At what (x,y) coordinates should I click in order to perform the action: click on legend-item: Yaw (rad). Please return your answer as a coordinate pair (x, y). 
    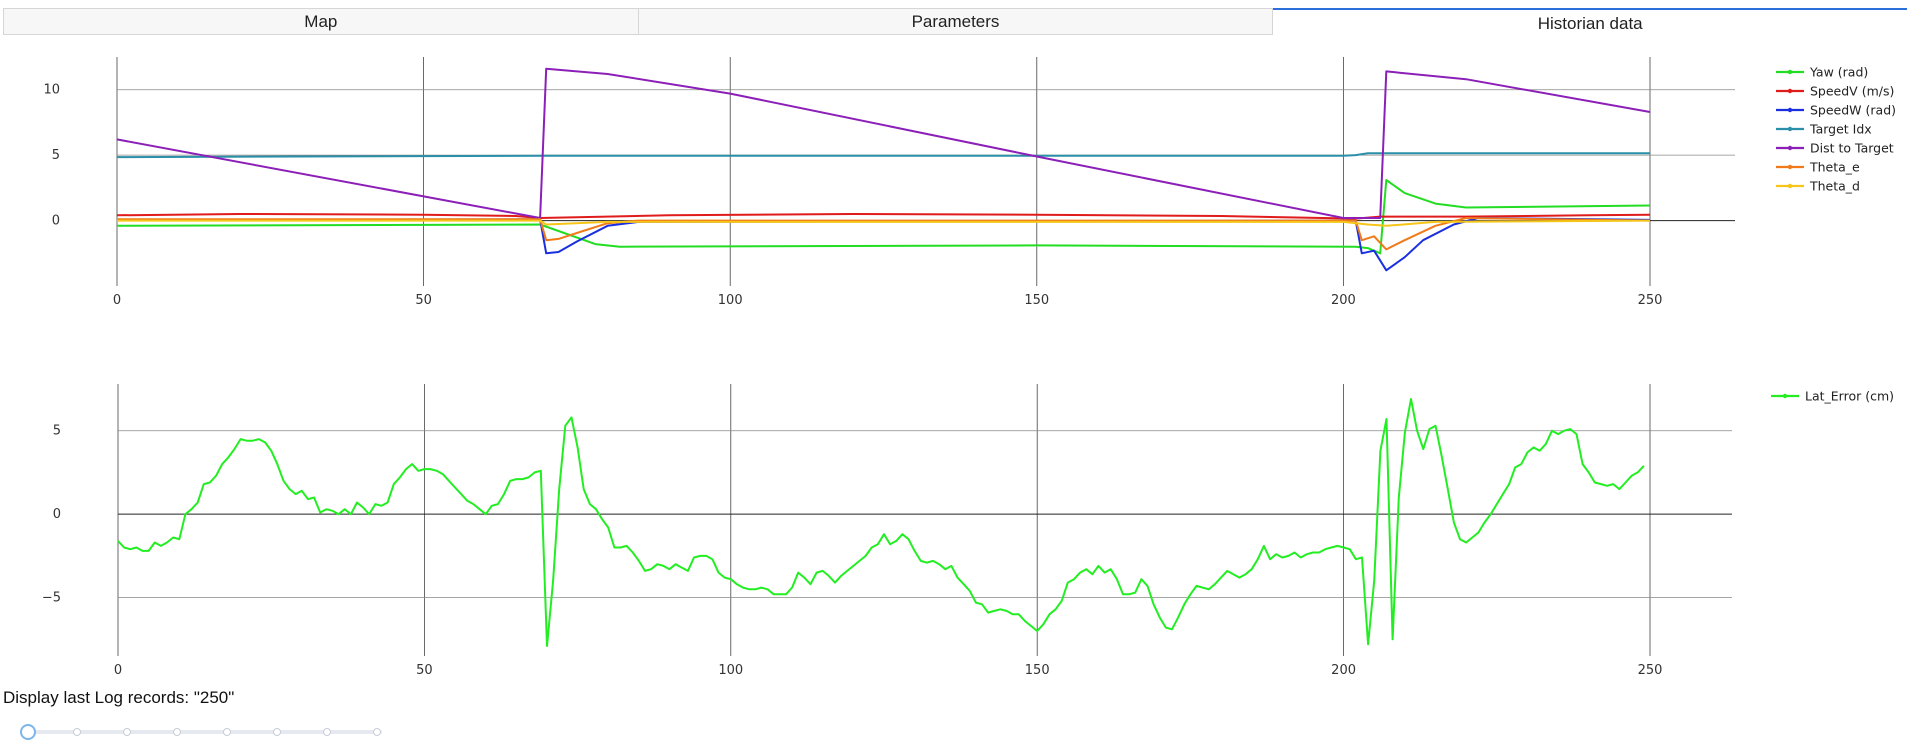
    Looking at the image, I should click on (1822, 72).